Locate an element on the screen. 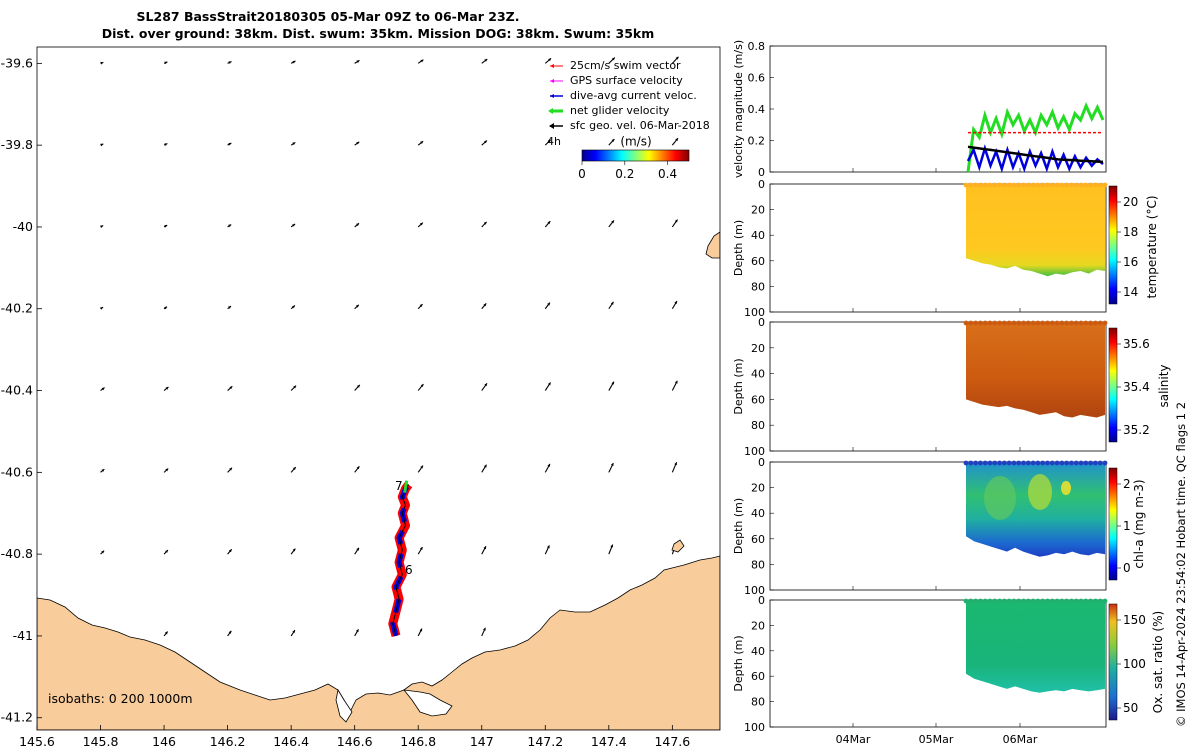 This screenshot has width=1200, height=750. velocity-ylabel: velocity magnitude (m/s) is located at coordinates (738, 109).